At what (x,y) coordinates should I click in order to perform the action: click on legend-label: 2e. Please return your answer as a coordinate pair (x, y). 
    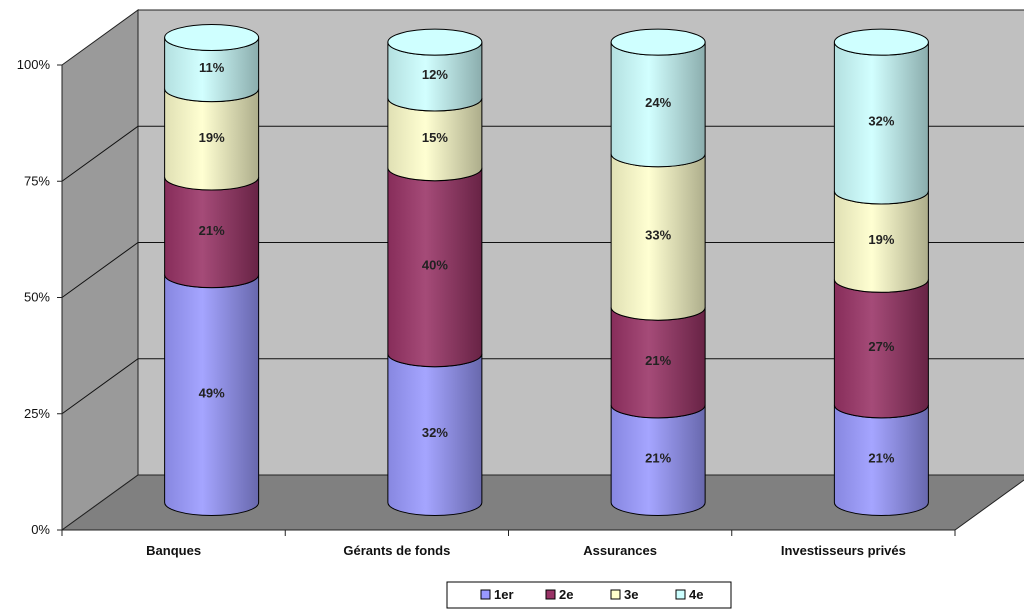
    Looking at the image, I should click on (566, 594).